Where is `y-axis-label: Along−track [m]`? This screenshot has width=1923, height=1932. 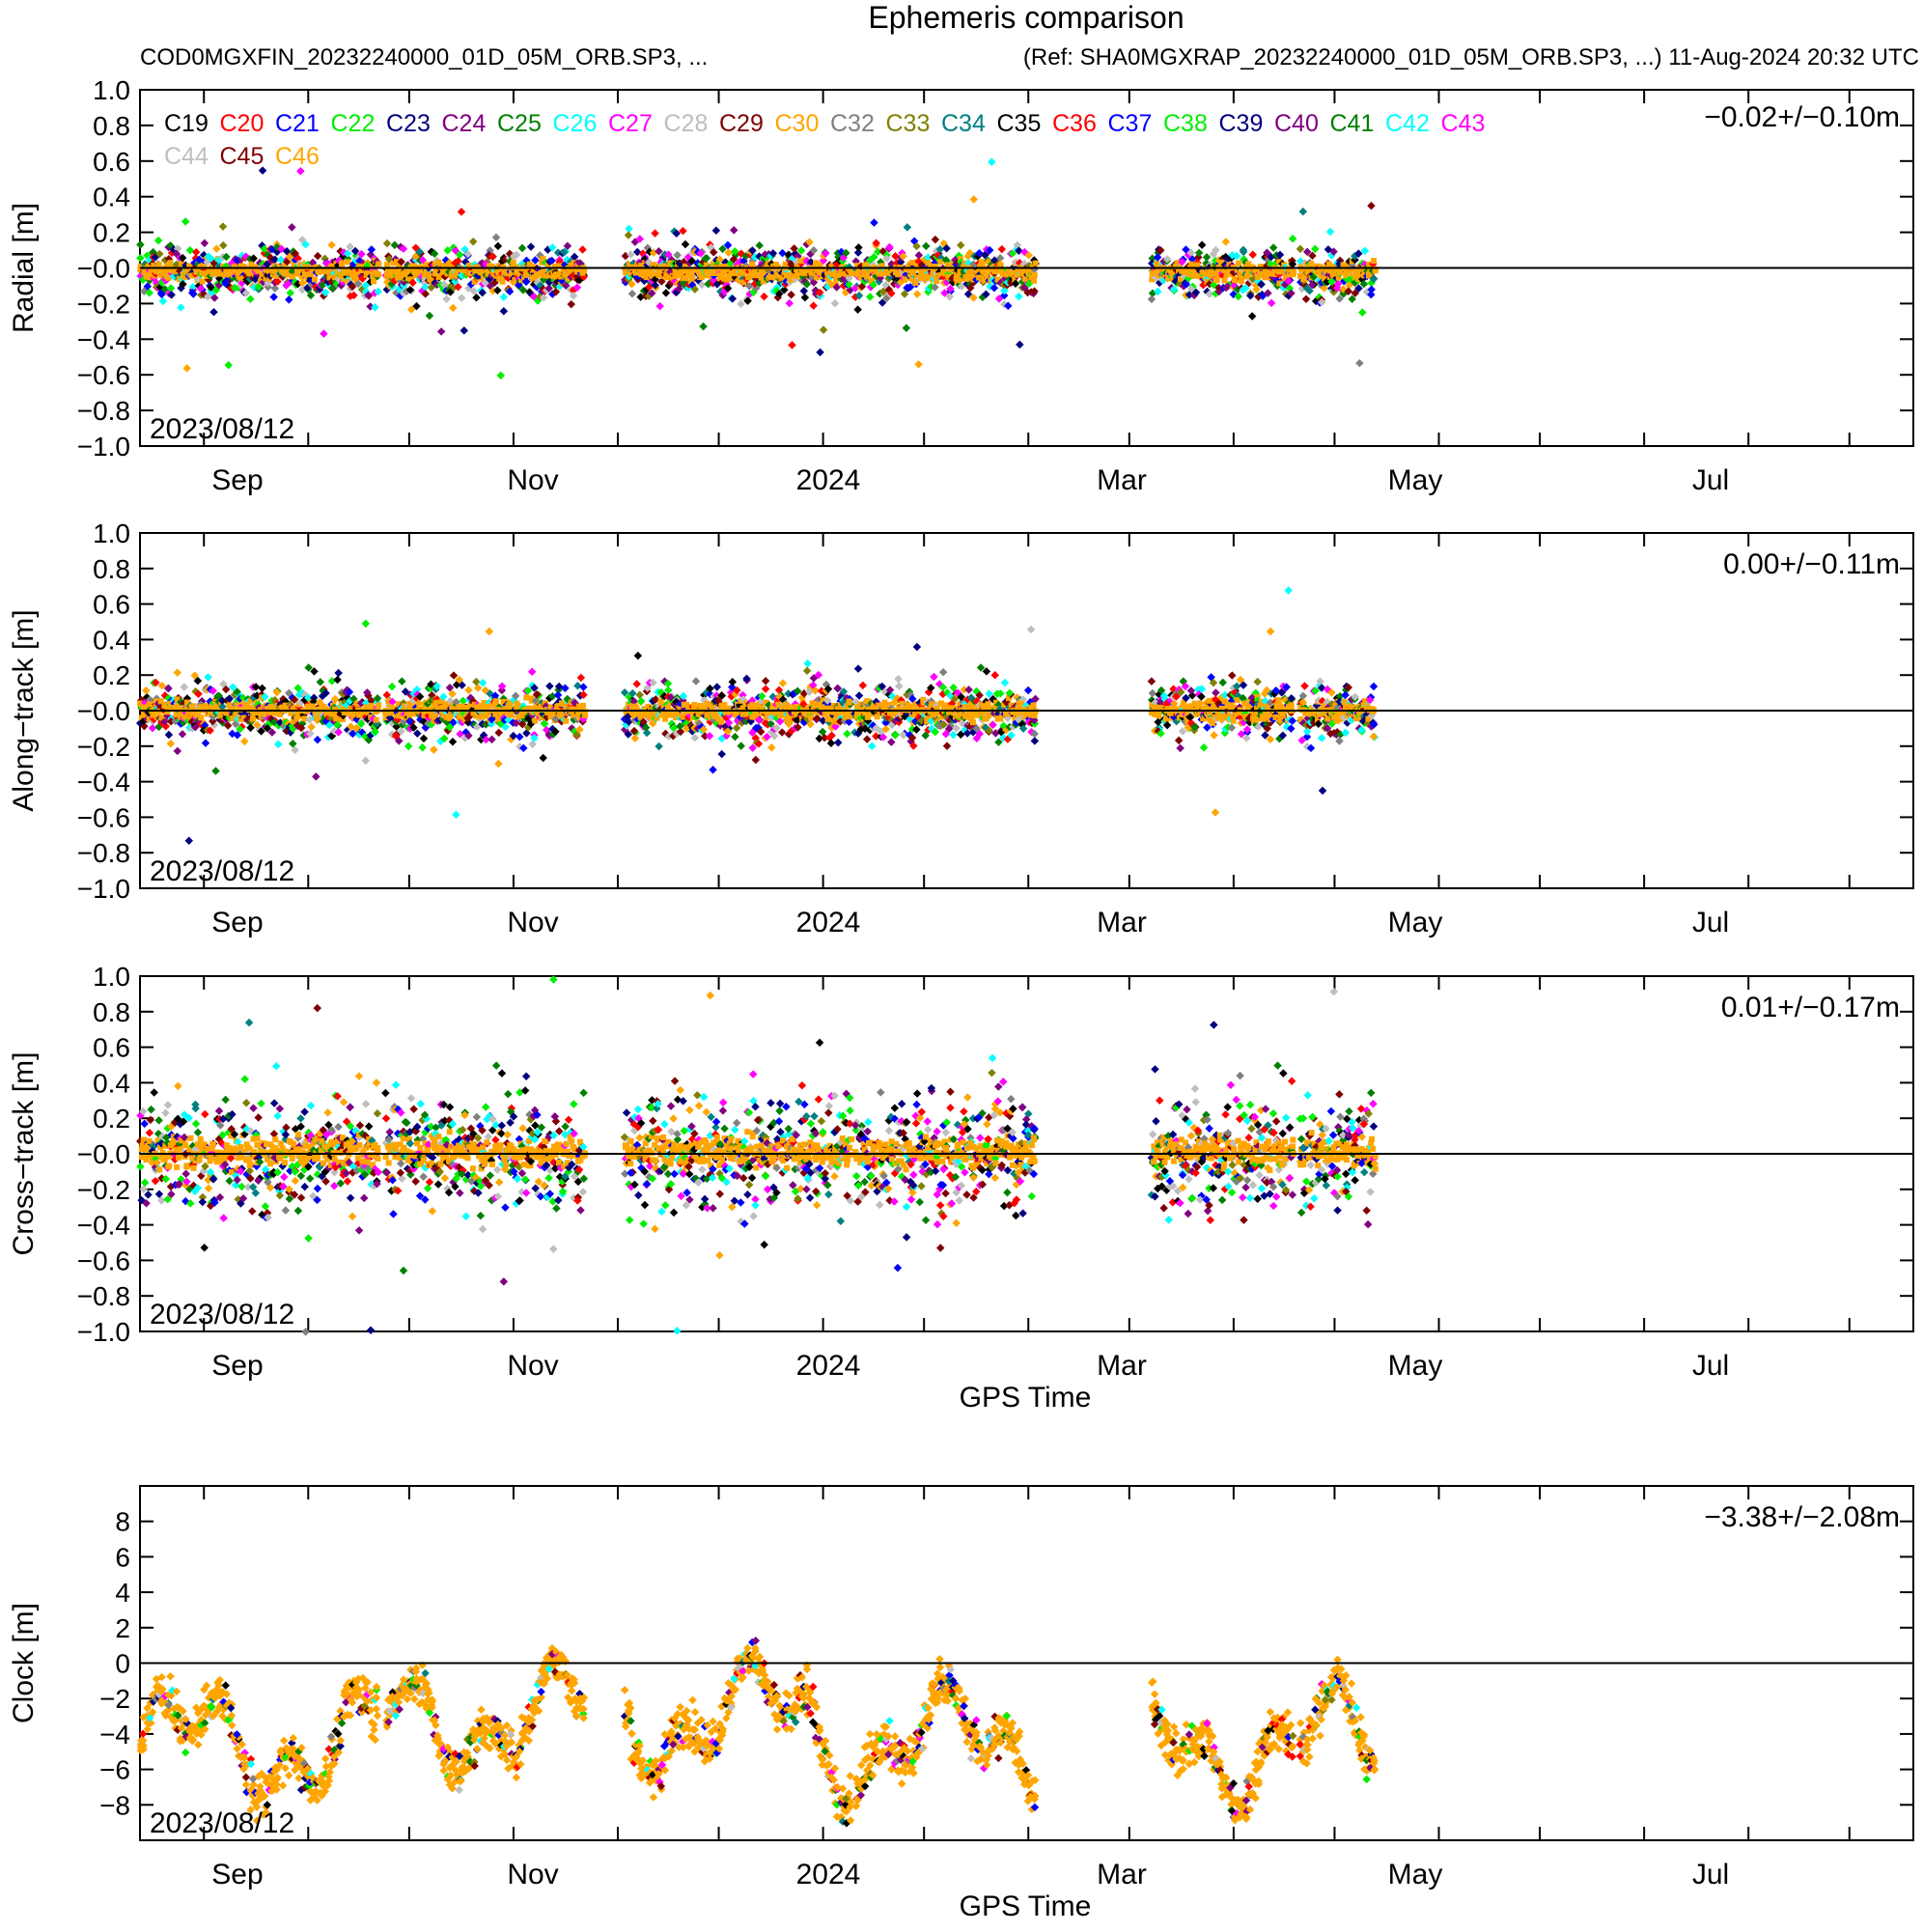
y-axis-label: Along−track [m] is located at coordinates (24, 710).